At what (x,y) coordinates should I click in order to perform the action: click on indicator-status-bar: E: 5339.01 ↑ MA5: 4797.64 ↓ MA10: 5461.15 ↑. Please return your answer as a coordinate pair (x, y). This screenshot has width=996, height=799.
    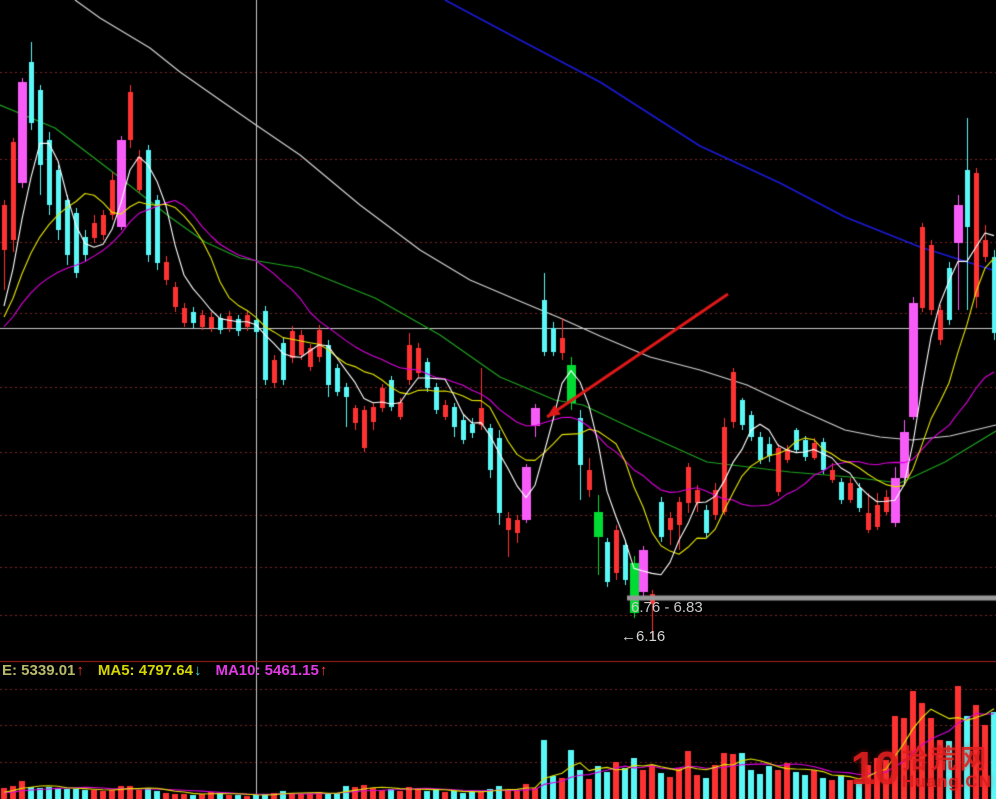
    Looking at the image, I should click on (164, 670).